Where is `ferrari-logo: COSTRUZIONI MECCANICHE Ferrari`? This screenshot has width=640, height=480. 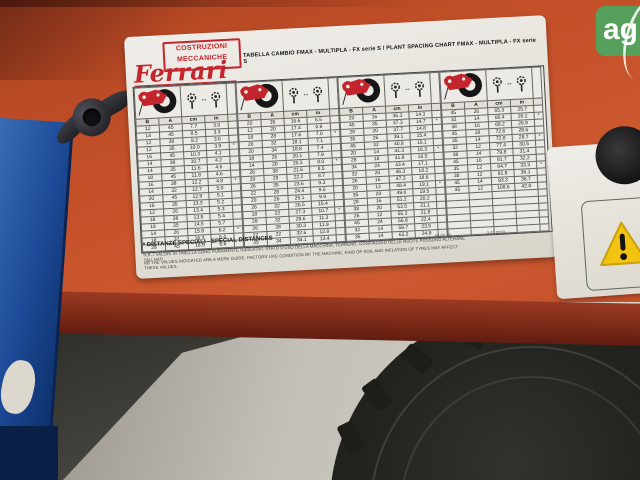 ferrari-logo: COSTRUZIONI MECCANICHE Ferrari is located at coordinates (187, 62).